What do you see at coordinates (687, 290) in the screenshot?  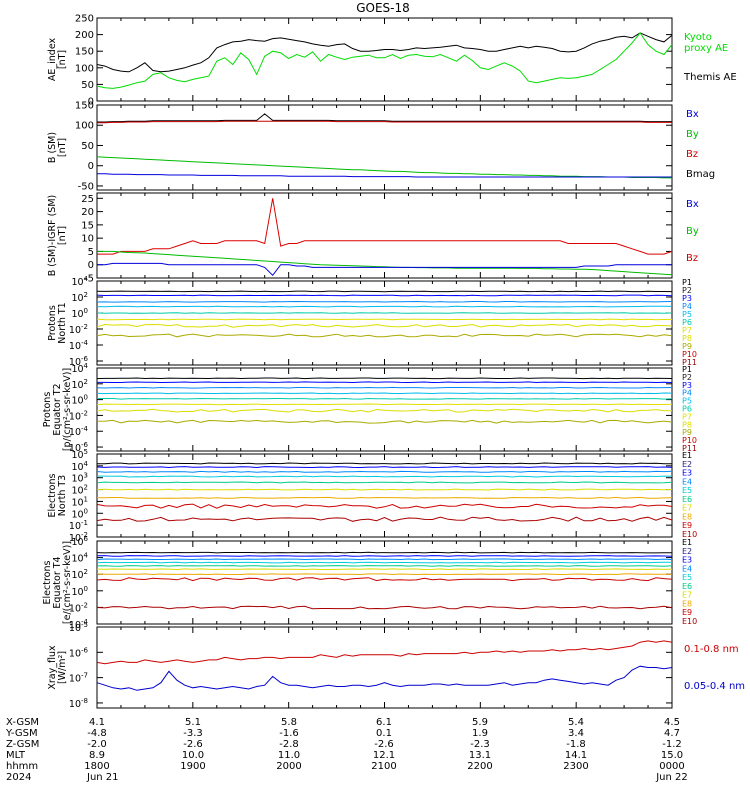 I see `legend-item: P2` at bounding box center [687, 290].